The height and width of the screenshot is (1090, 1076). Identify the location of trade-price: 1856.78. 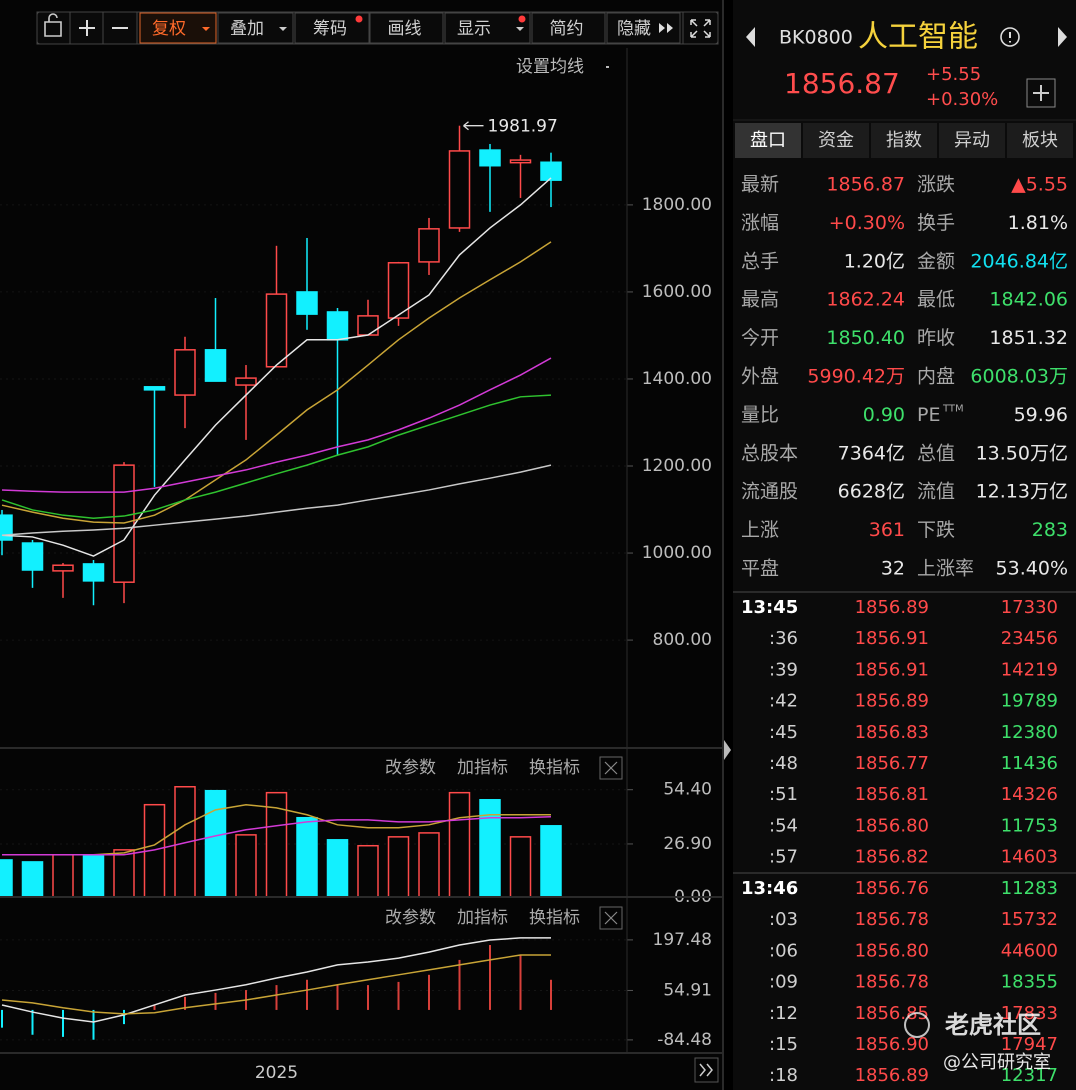
(892, 982).